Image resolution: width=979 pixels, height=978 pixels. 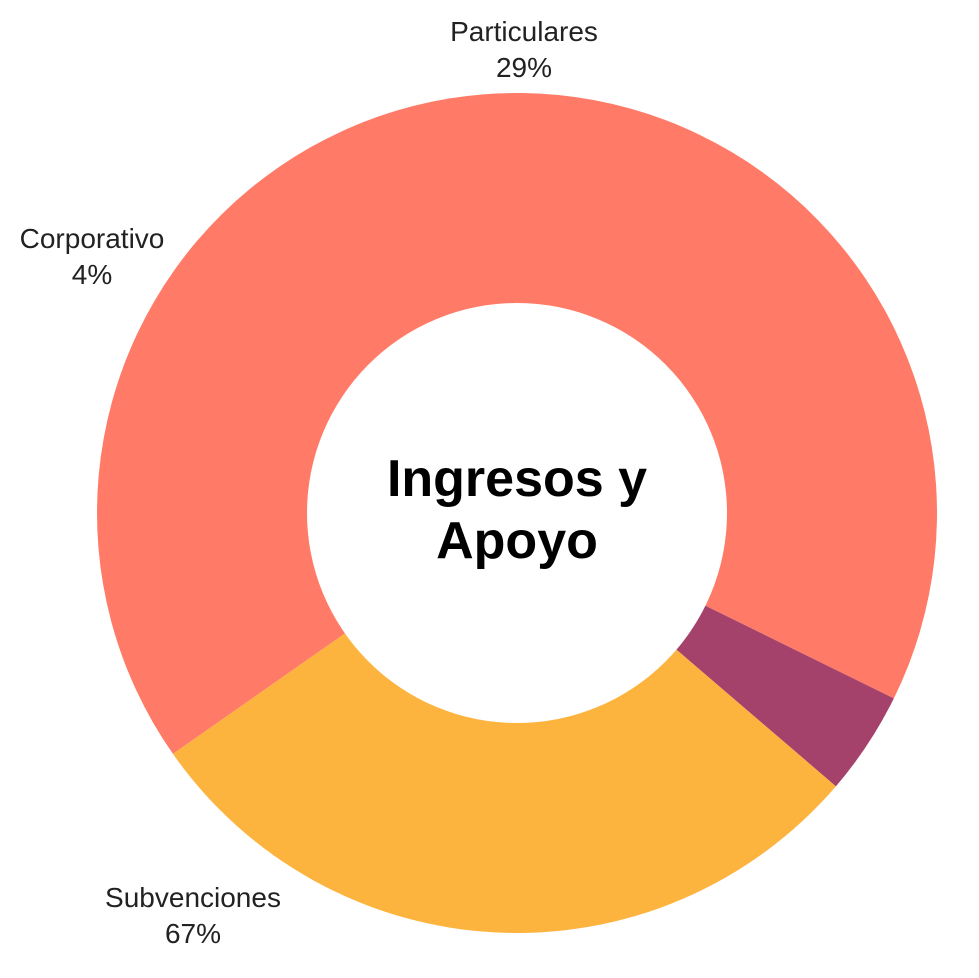 What do you see at coordinates (517, 541) in the screenshot?
I see `chart-title-line-2: Apoyo` at bounding box center [517, 541].